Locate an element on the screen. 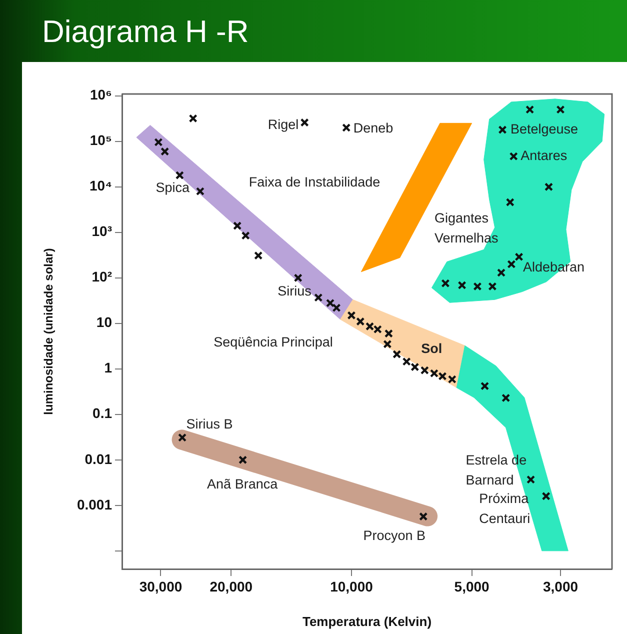 The image size is (627, 634). x-tick-label: 30,000 is located at coordinates (160, 586).